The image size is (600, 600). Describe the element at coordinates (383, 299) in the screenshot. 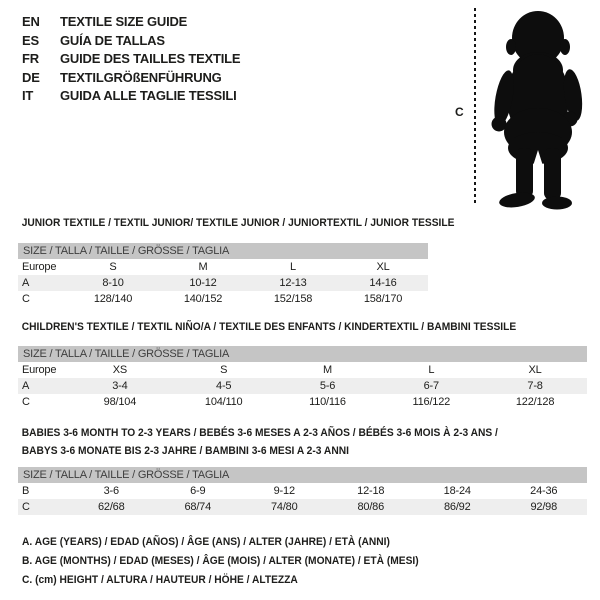

I see `size-value-cell: 158/170` at that location.